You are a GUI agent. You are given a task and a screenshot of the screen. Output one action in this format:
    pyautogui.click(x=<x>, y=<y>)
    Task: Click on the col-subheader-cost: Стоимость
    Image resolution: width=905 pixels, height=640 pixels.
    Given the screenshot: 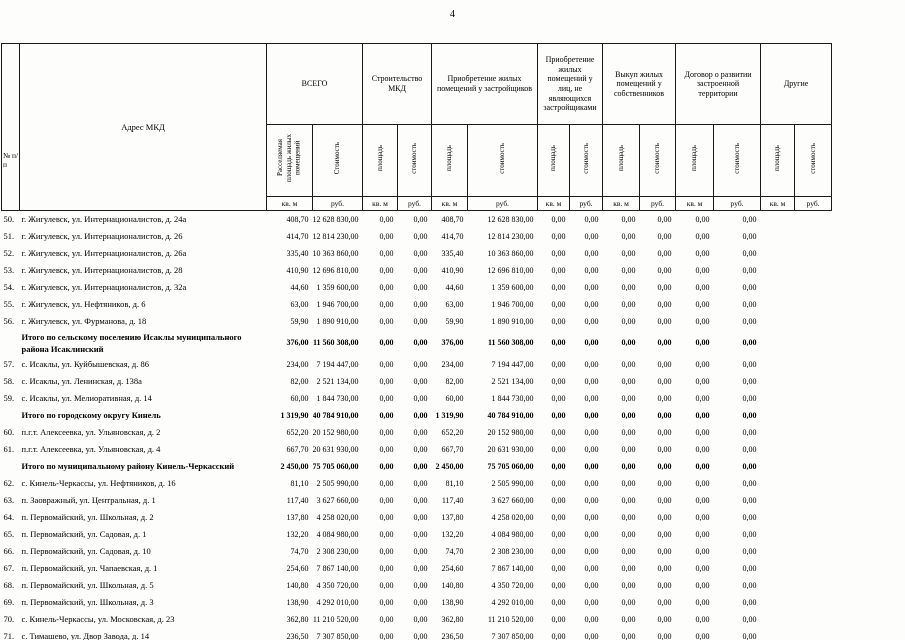 What is the action you would take?
    pyautogui.click(x=337, y=160)
    